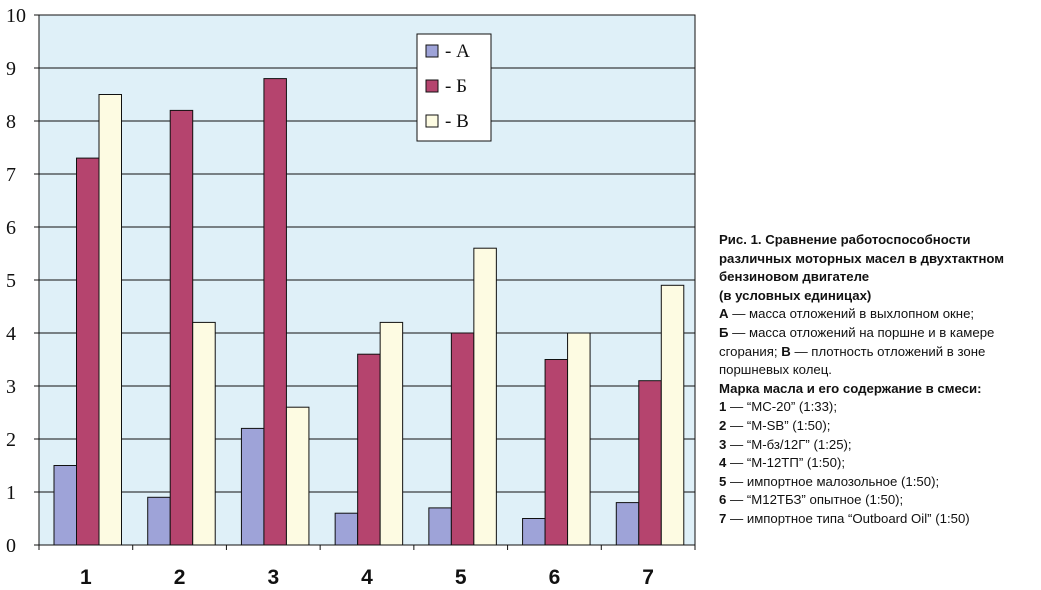  Describe the element at coordinates (457, 121) in the screenshot. I see `legend-label: - В` at that location.